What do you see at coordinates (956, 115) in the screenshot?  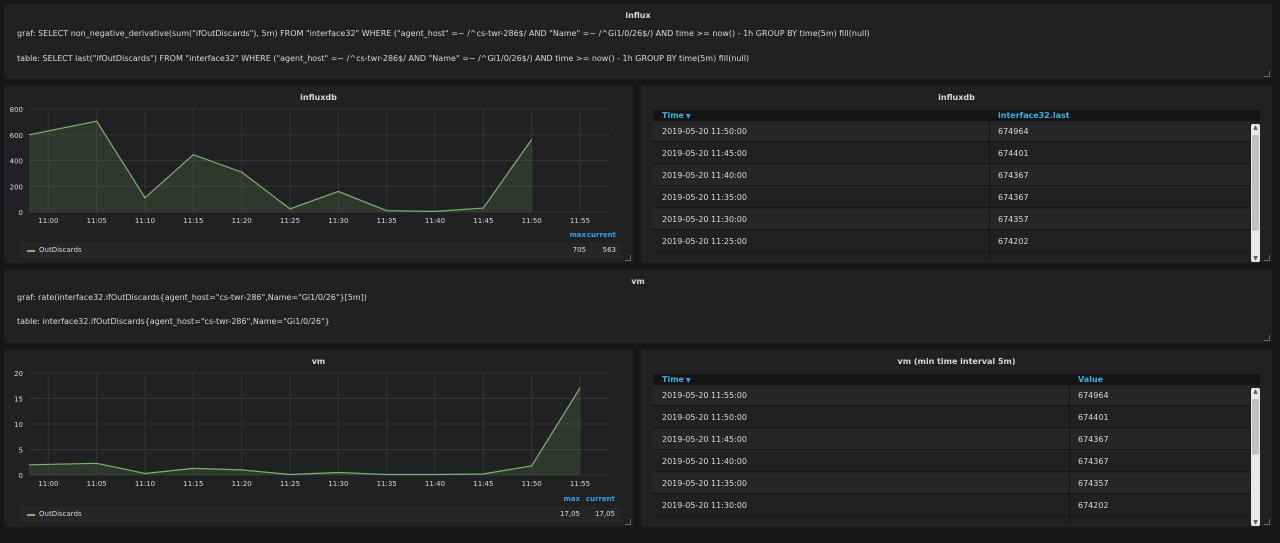 I see `table-header: Time ▼ interface32.last` at bounding box center [956, 115].